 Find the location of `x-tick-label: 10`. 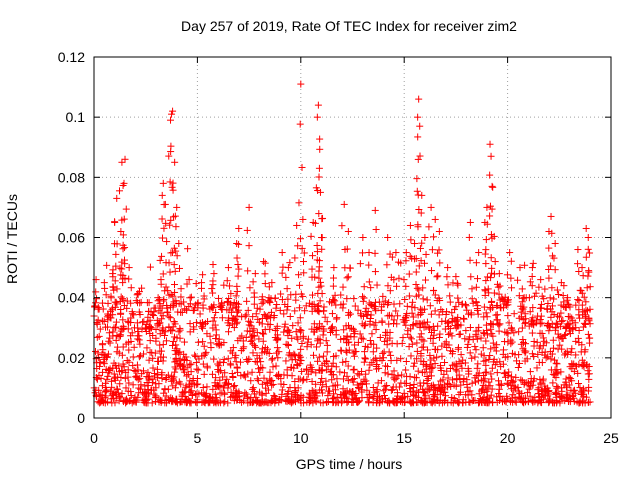

x-tick-label: 10 is located at coordinates (301, 438).